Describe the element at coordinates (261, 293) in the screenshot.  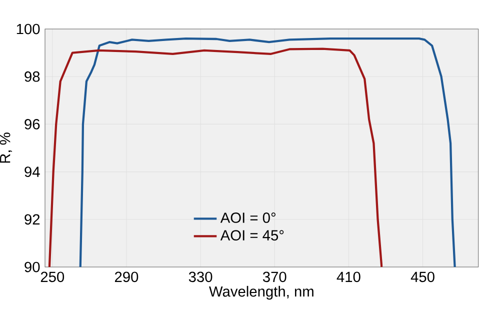
I see `x-axis-title: Wavelength, nm` at that location.